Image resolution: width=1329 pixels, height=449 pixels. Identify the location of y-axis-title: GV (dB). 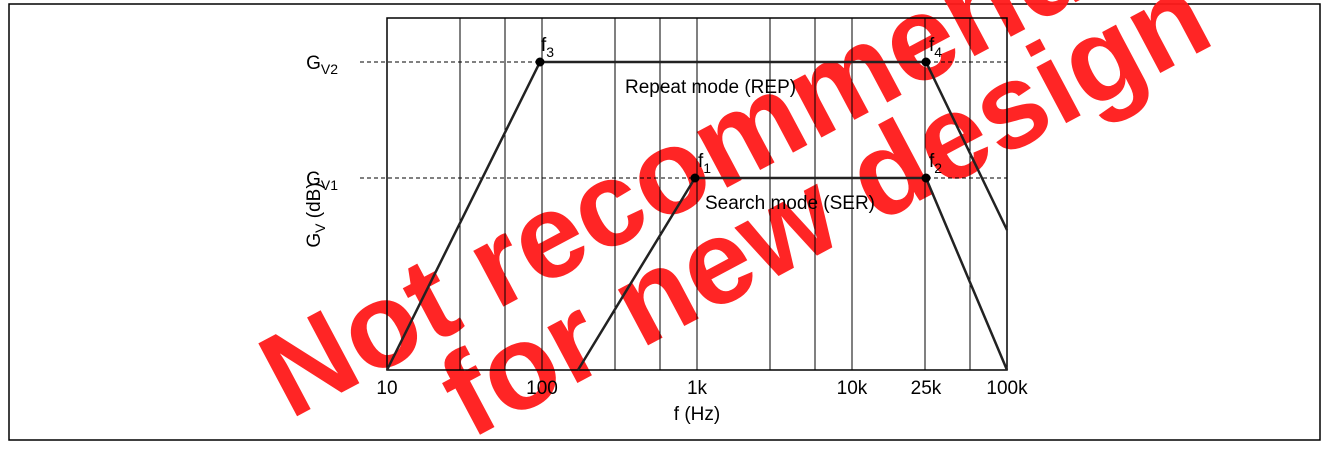
(316, 214).